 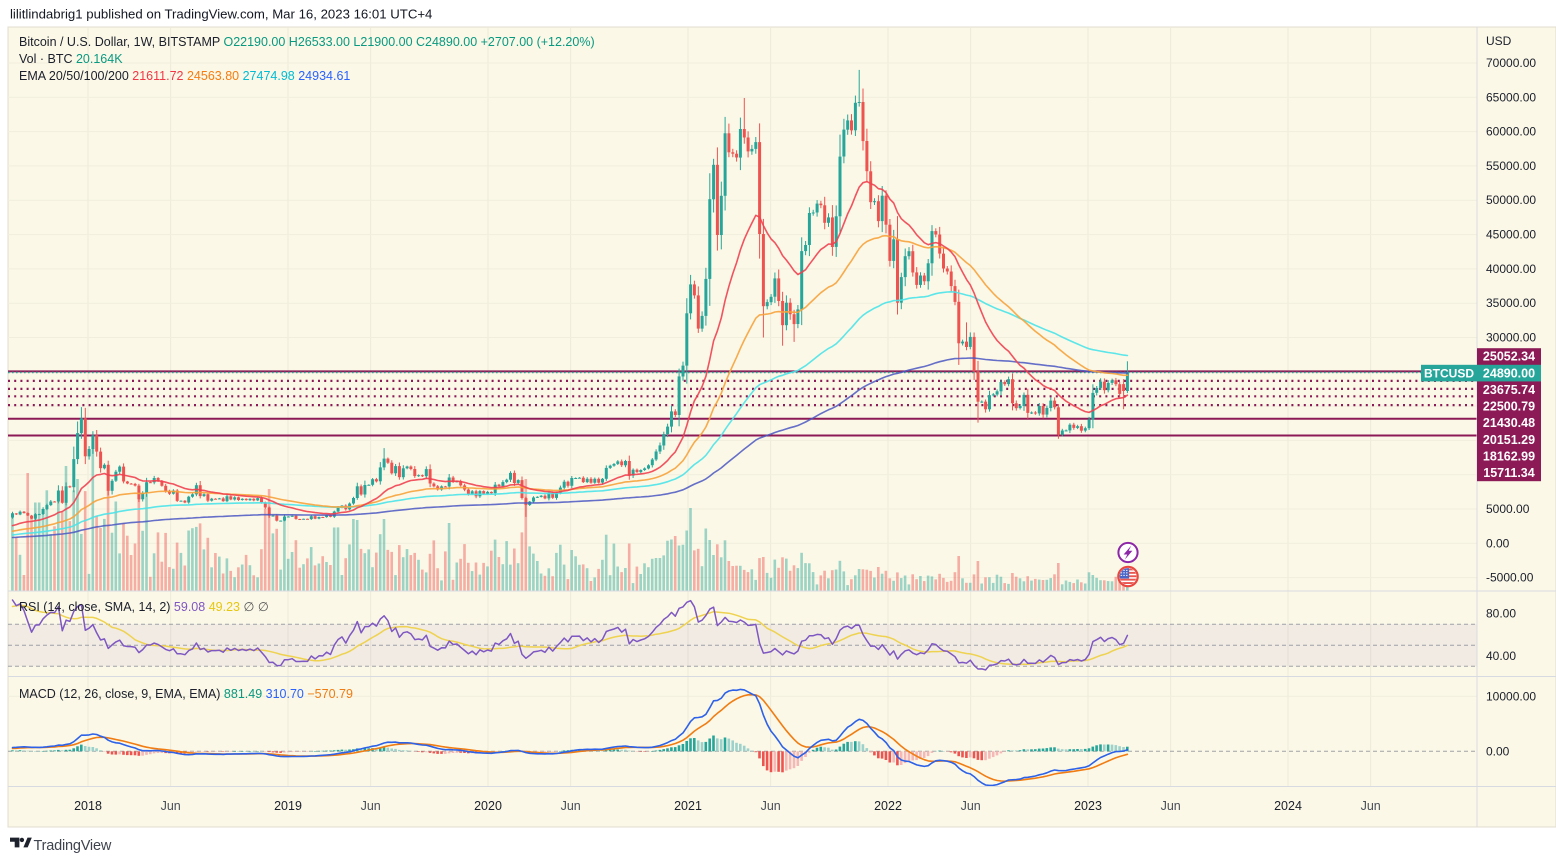 What do you see at coordinates (1511, 166) in the screenshot?
I see `svg-text: 55000.00` at bounding box center [1511, 166].